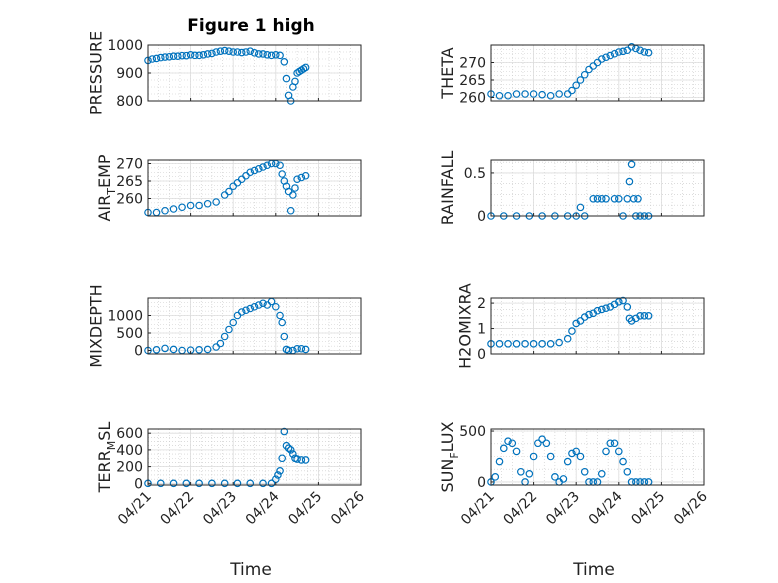 This screenshot has width=778, height=583. What do you see at coordinates (472, 81) in the screenshot?
I see `y-tick-label: 265` at bounding box center [472, 81].